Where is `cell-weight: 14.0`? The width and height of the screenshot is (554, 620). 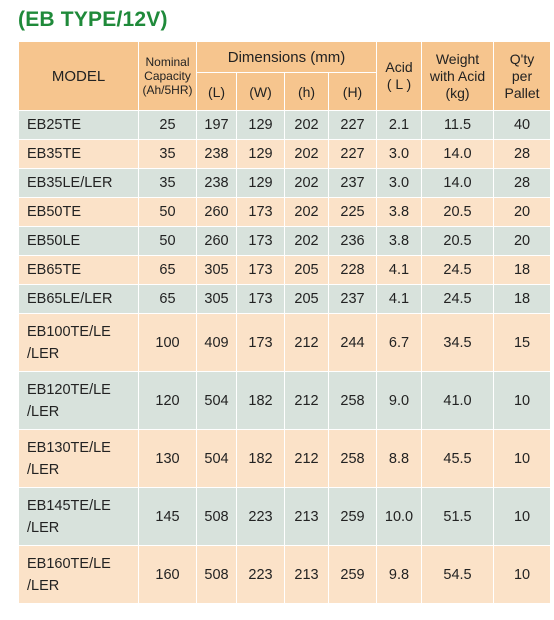 cell-weight: 14.0 is located at coordinates (458, 183).